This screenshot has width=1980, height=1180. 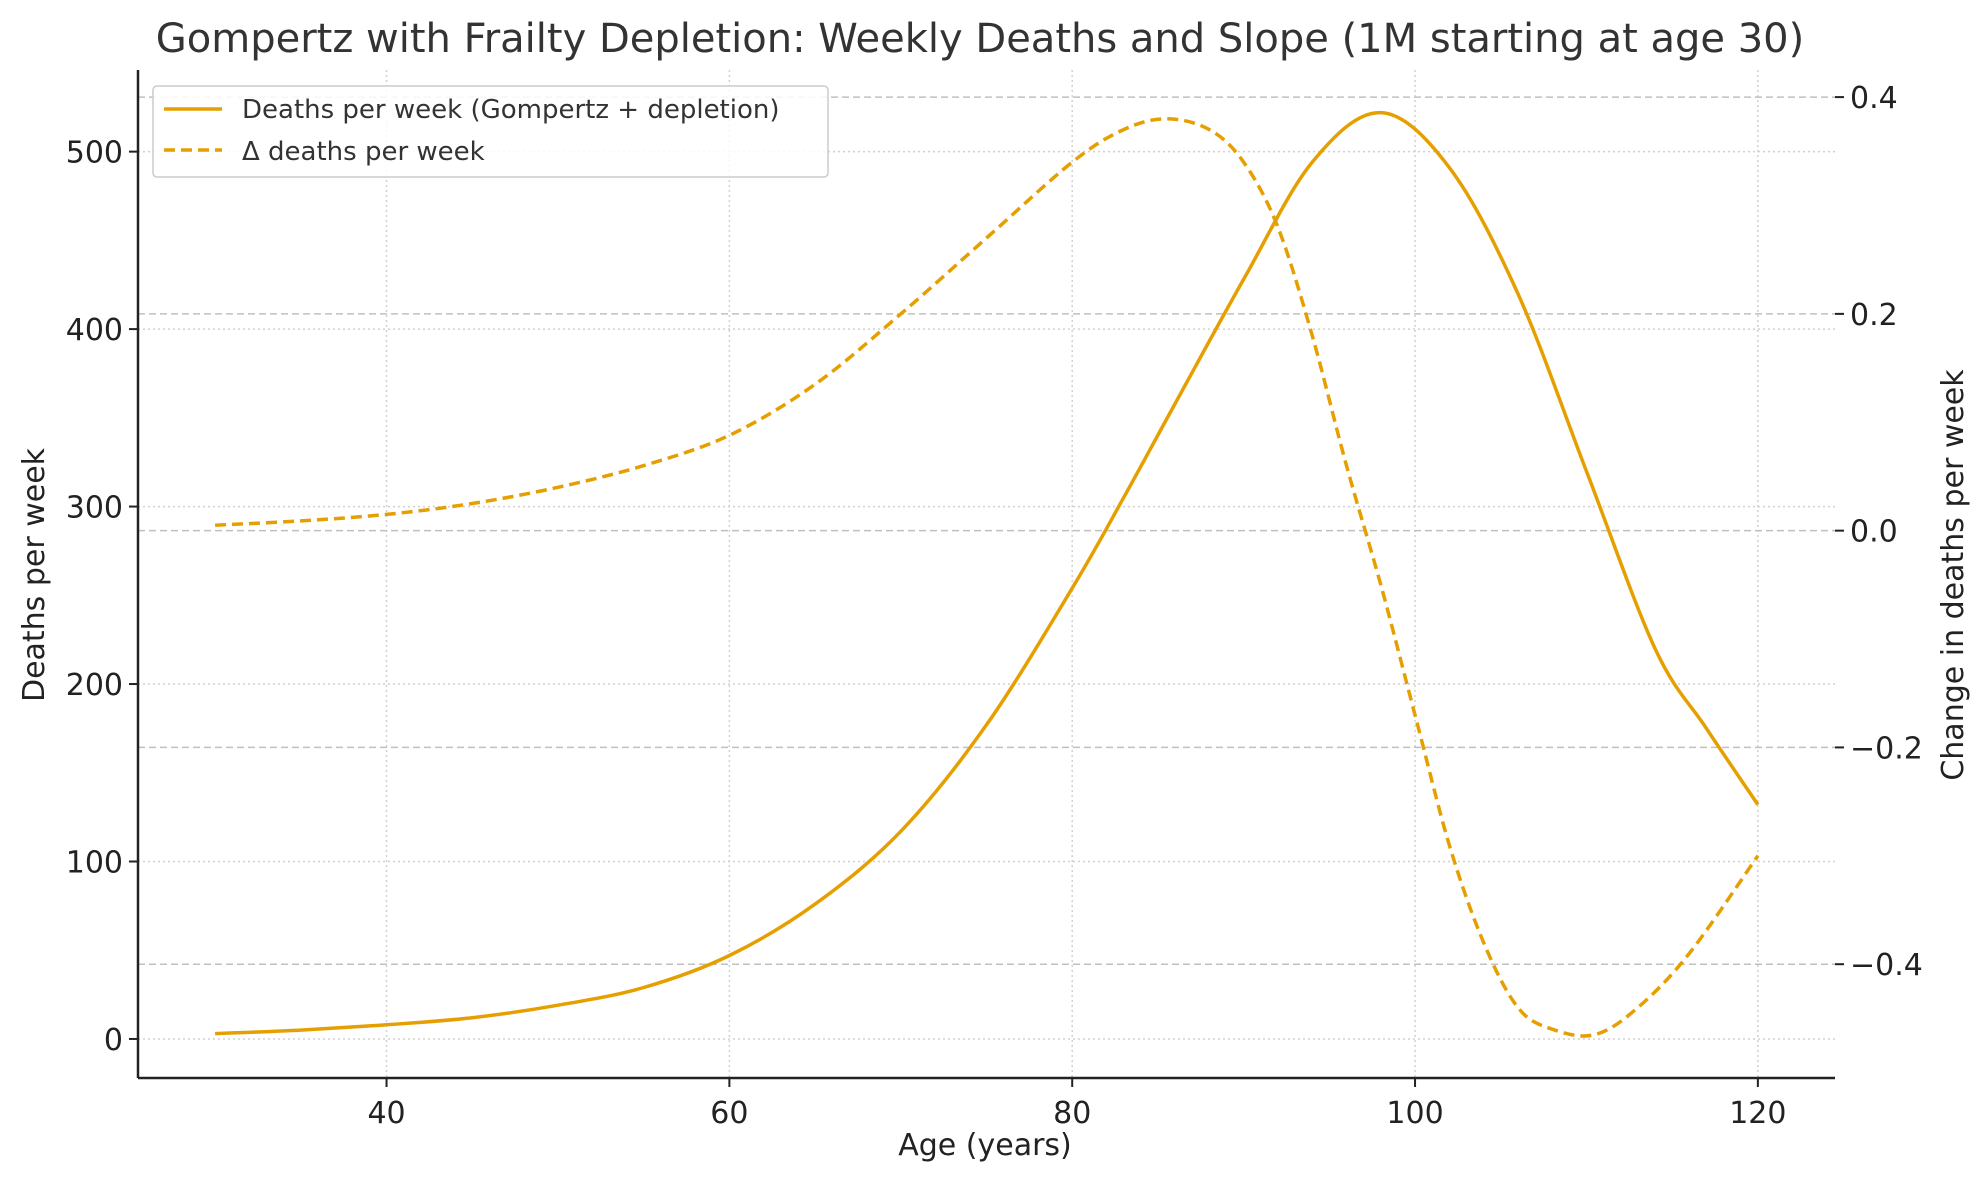 What do you see at coordinates (1886, 965) in the screenshot?
I see `y2-tick-label-0: −0.4` at bounding box center [1886, 965].